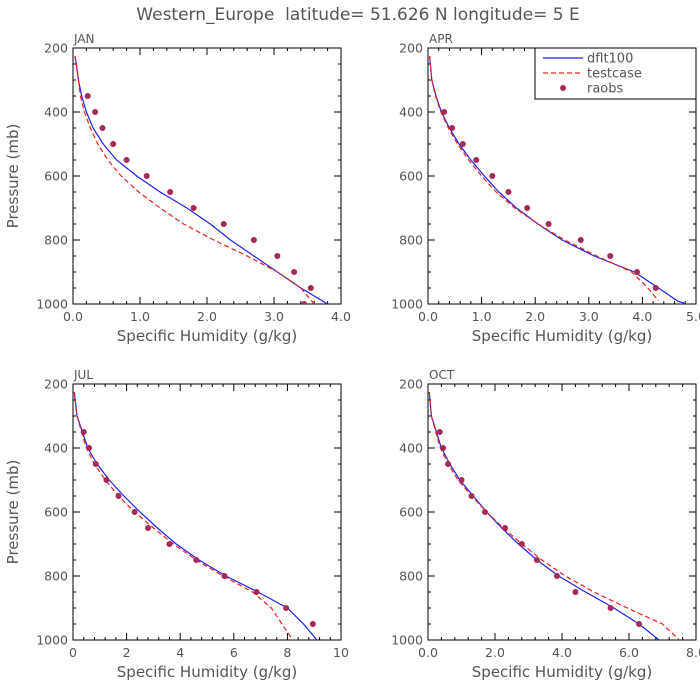  What do you see at coordinates (441, 39) in the screenshot?
I see `panel-label: APR` at bounding box center [441, 39].